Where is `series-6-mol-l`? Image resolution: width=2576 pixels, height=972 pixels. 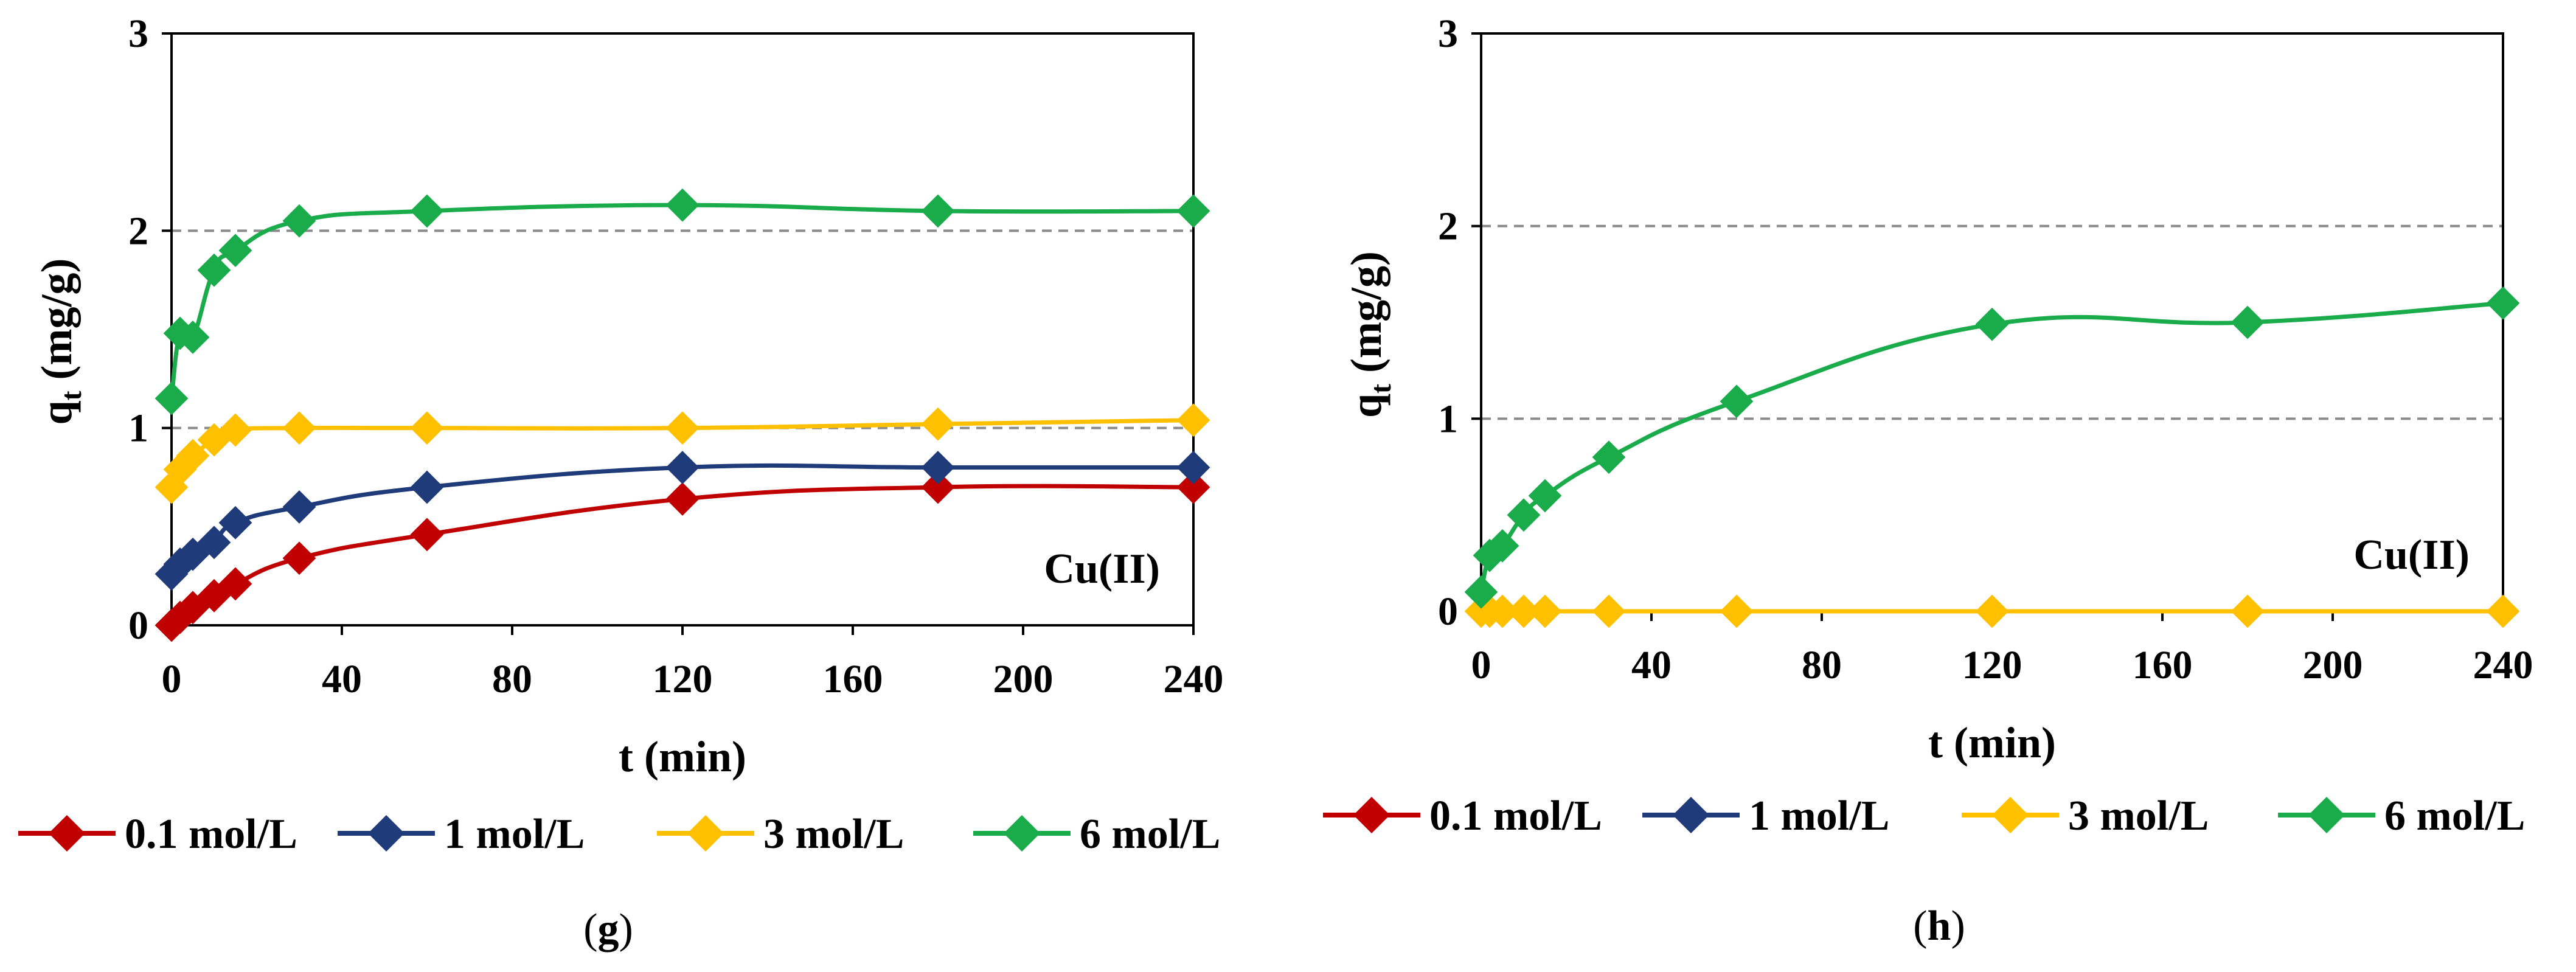 series-6-mol-l is located at coordinates (1992, 447).